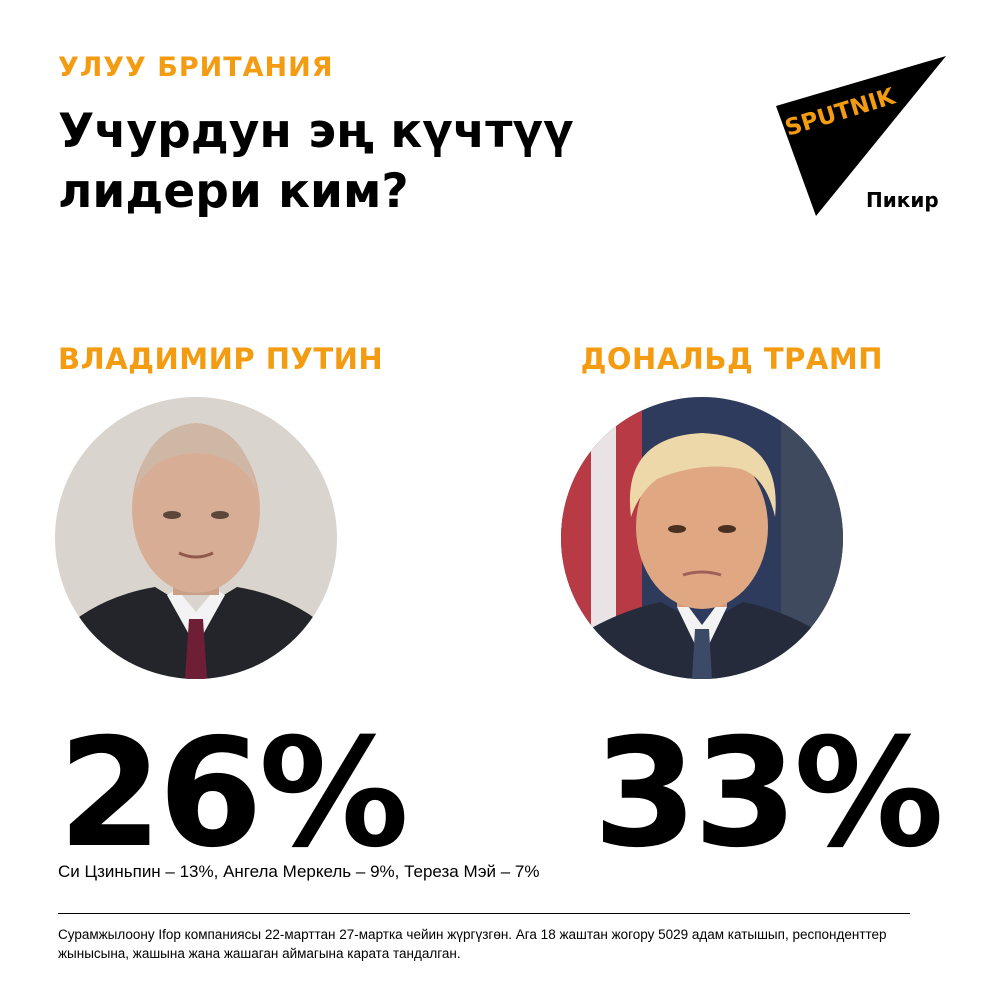  I want to click on sputnik-logo: SPUTNIK, so click(860, 135).